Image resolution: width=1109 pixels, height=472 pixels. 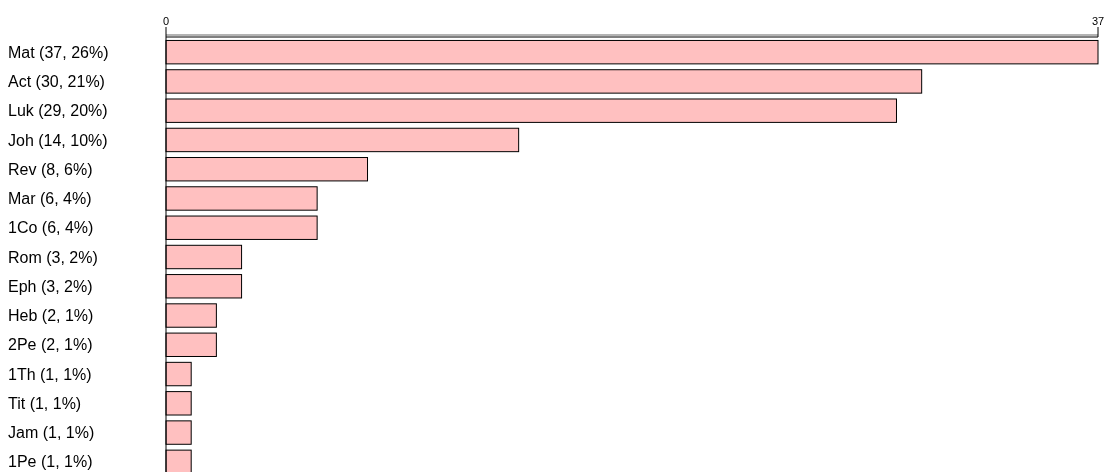 What do you see at coordinates (50, 345) in the screenshot?
I see `y-tick-label: 2Pe (2, 1%)` at bounding box center [50, 345].